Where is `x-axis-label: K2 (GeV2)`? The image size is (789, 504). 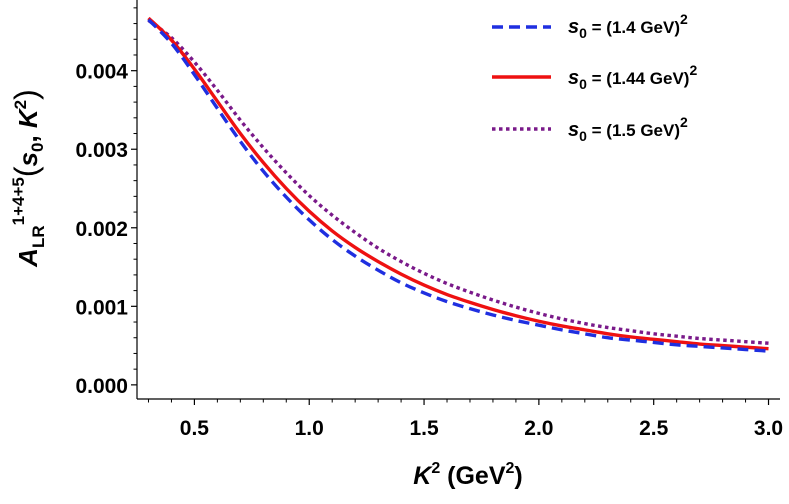 x-axis-label: K2 (GeV2) is located at coordinates (468, 475).